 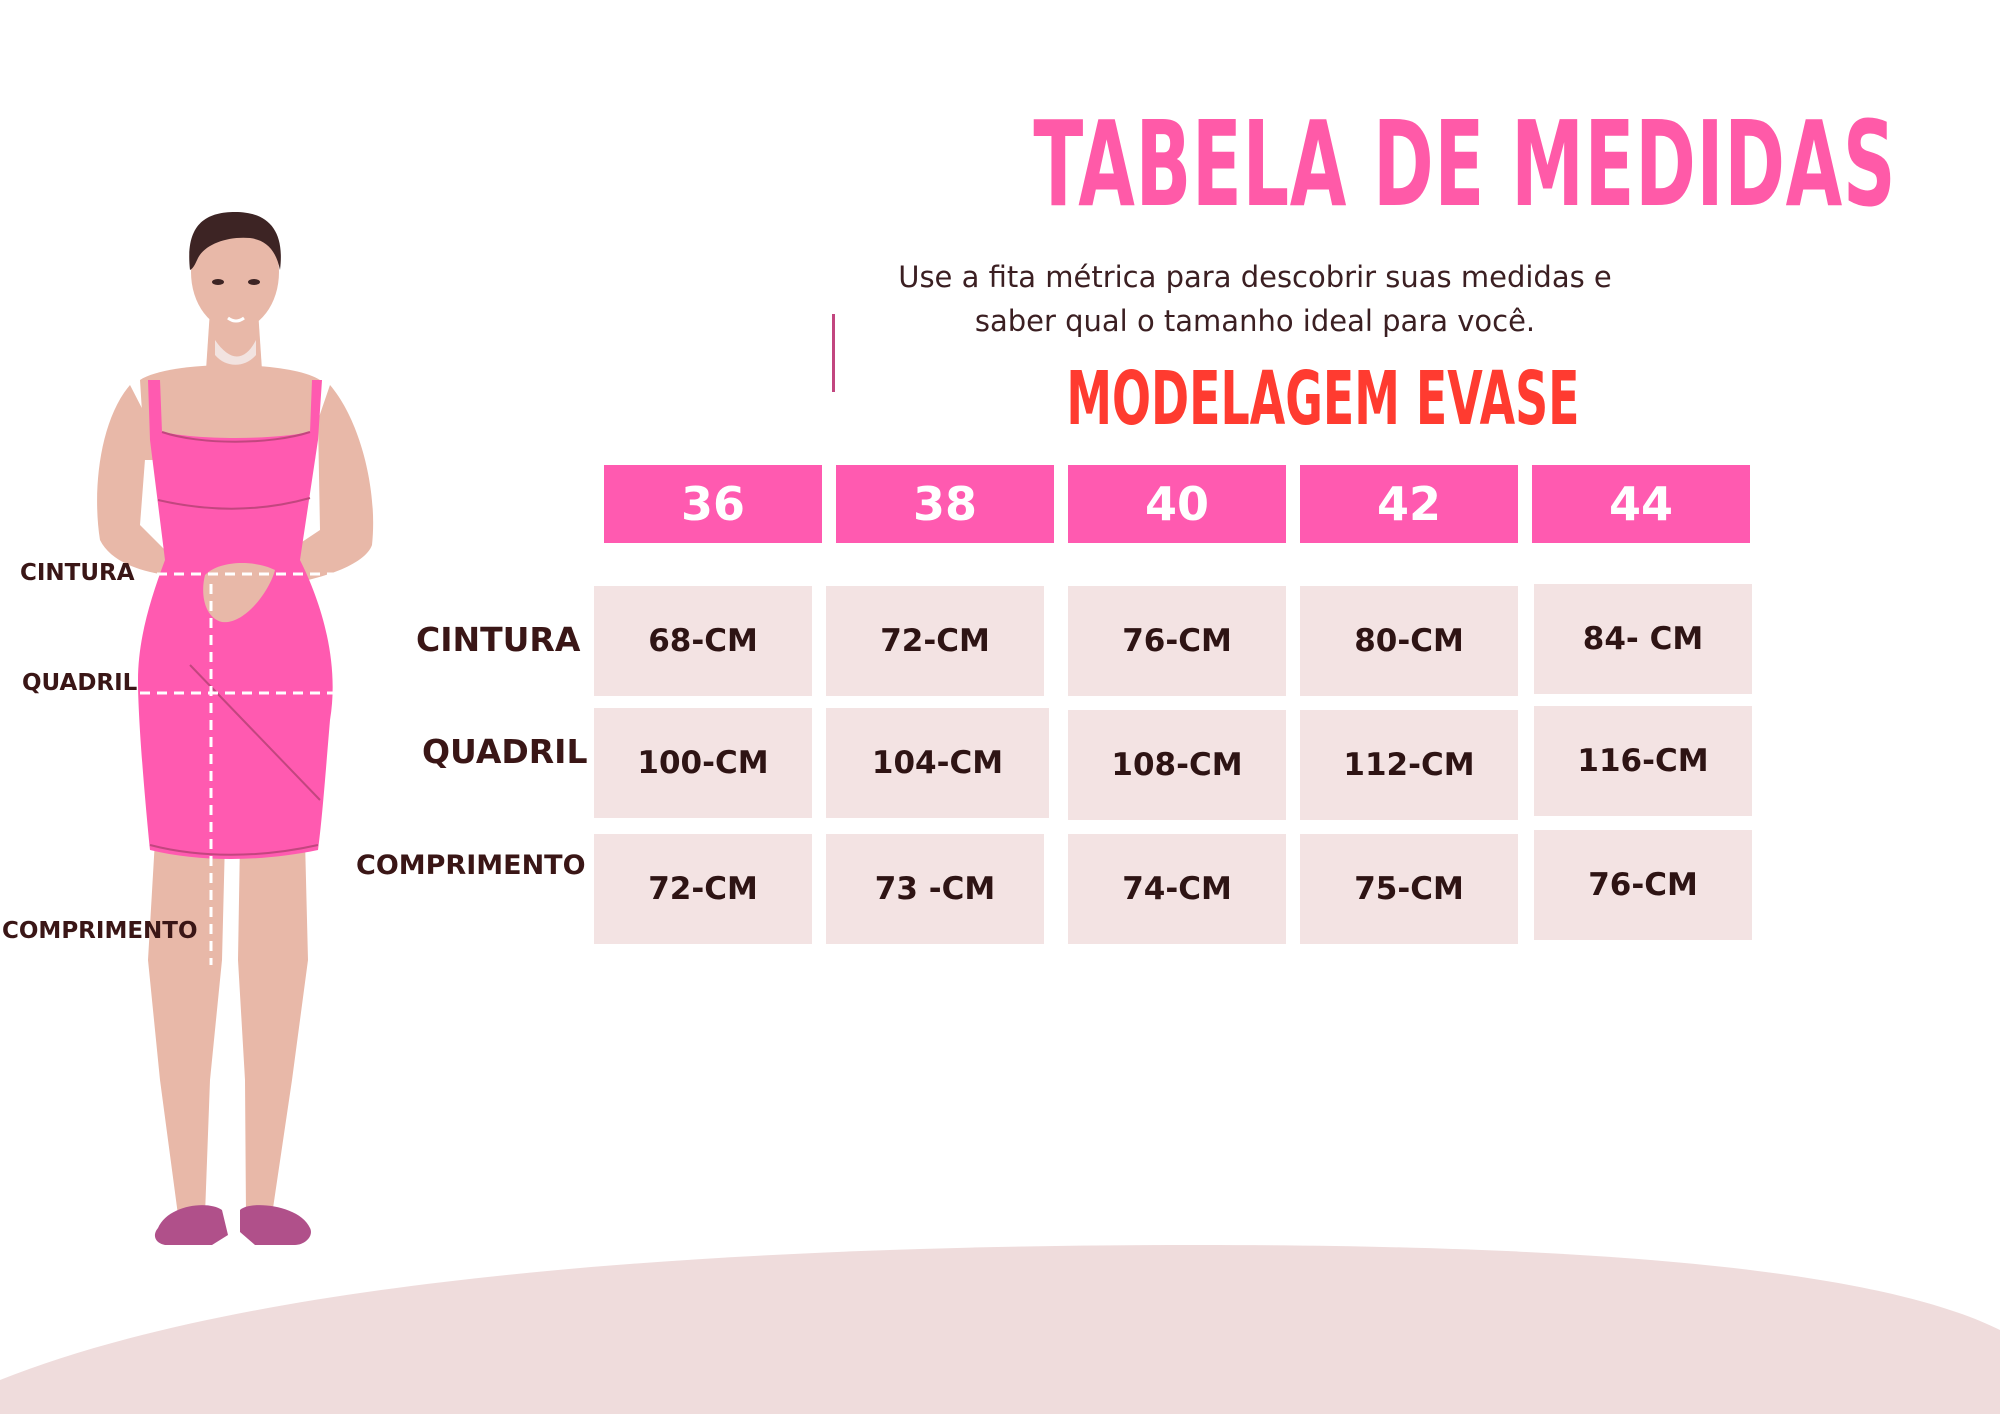 What do you see at coordinates (1643, 761) in the screenshot?
I see `table-cell: 116-CM` at bounding box center [1643, 761].